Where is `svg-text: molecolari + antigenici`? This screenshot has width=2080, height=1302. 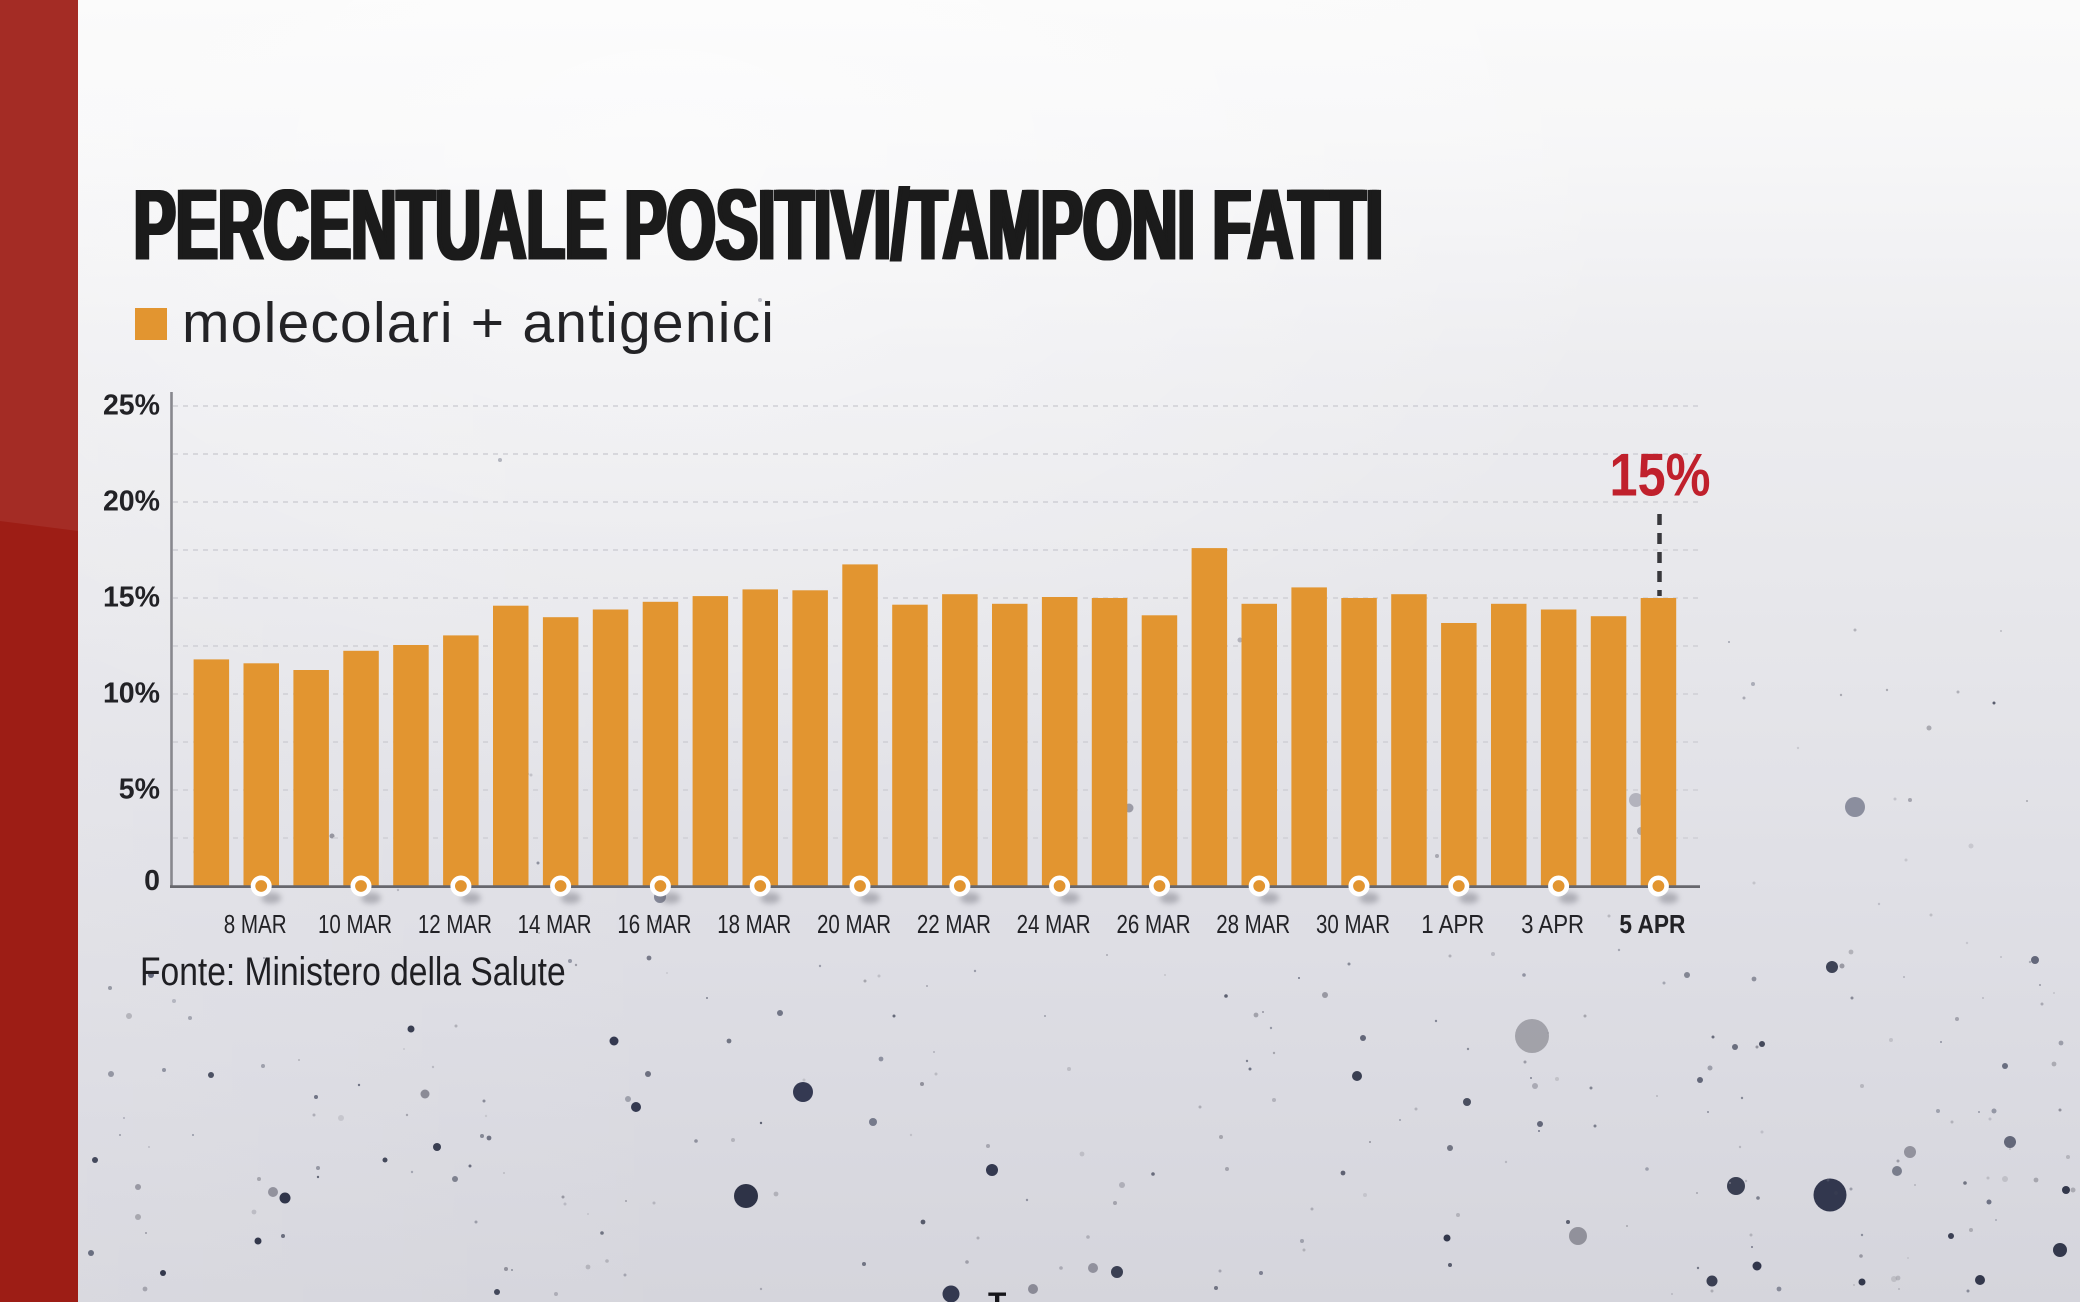
svg-text: molecolari + antigenici is located at coordinates (478, 323).